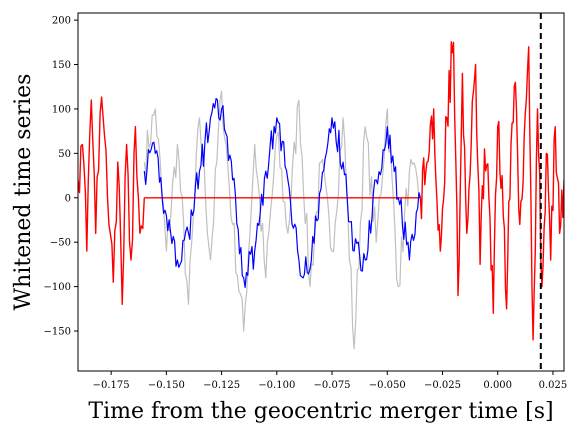 The height and width of the screenshot is (436, 581). What do you see at coordinates (61, 177) in the screenshot?
I see `y-axis-ticks: −150 −100 −50 0 50 100 150 200` at bounding box center [61, 177].